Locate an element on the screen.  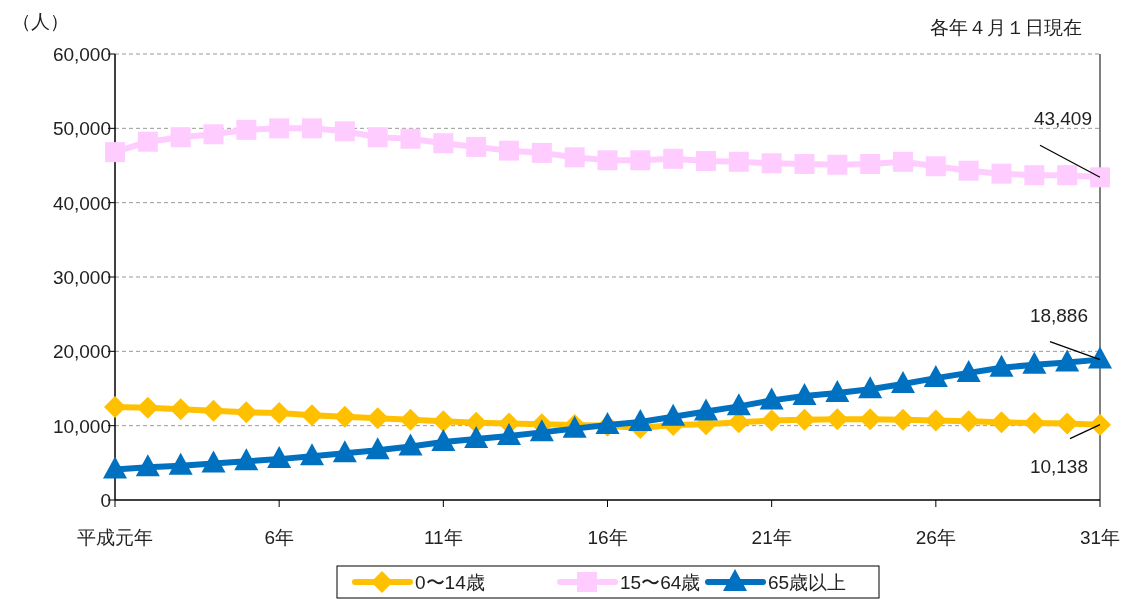
legend-label: 0〜14歳 is located at coordinates (450, 582).